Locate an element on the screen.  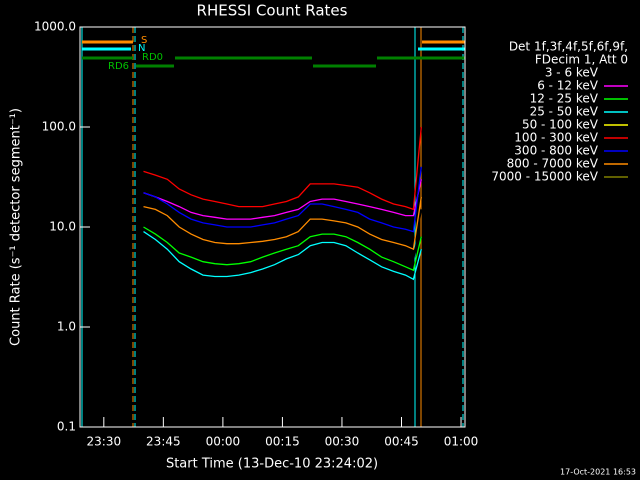
y-tick-label: 1.0 is located at coordinates (66, 327).